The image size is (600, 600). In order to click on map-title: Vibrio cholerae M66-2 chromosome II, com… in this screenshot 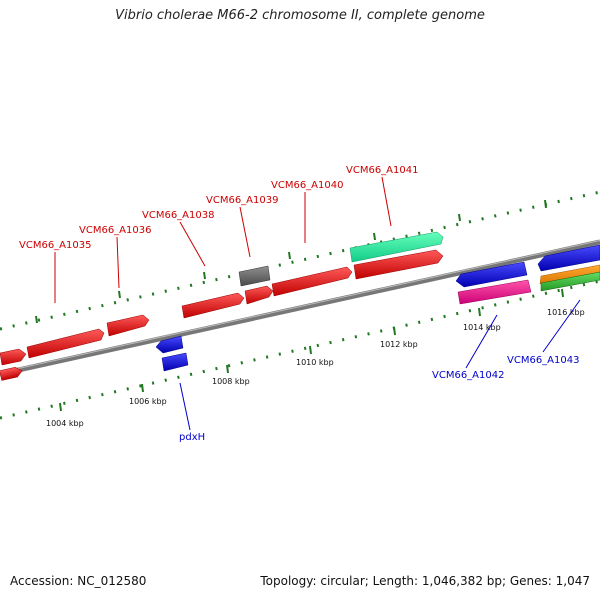, I will do `click(300, 15)`.